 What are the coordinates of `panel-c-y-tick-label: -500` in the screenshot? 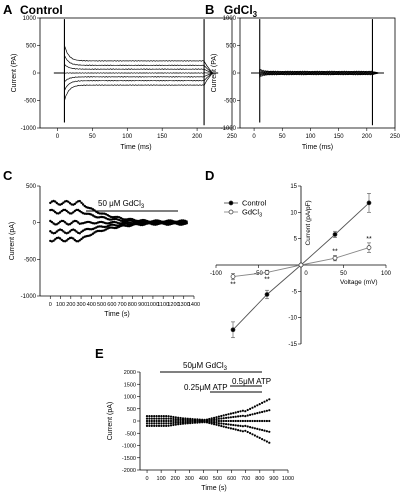 It's located at (30, 260).